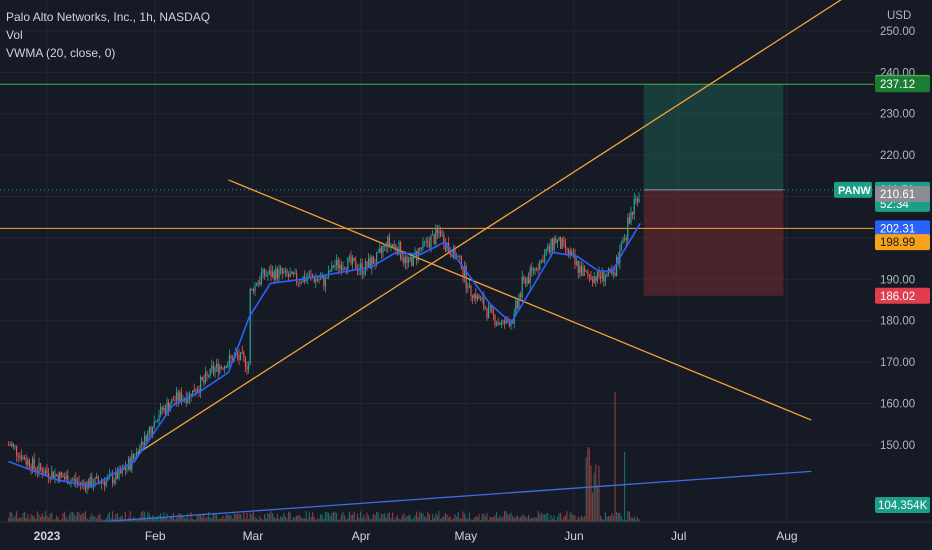 Image resolution: width=932 pixels, height=550 pixels. Describe the element at coordinates (466, 535) in the screenshot. I see `time-axis: 2023 Feb Mar Apr May Jun Jul Aug` at that location.